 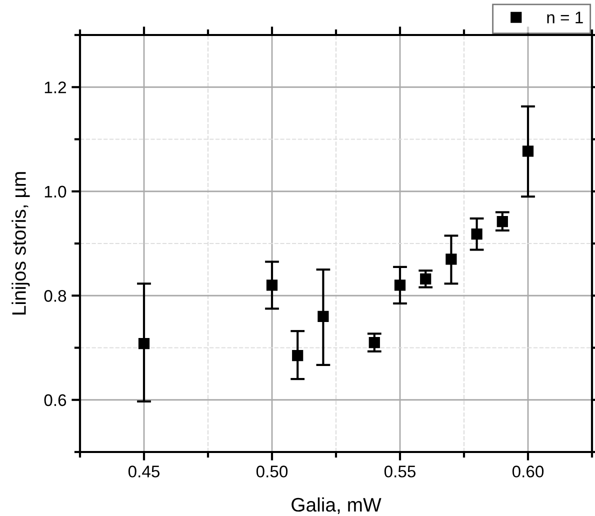 What do you see at coordinates (21, 243) in the screenshot?
I see `y-axis-title: Linijos storis, µm` at bounding box center [21, 243].